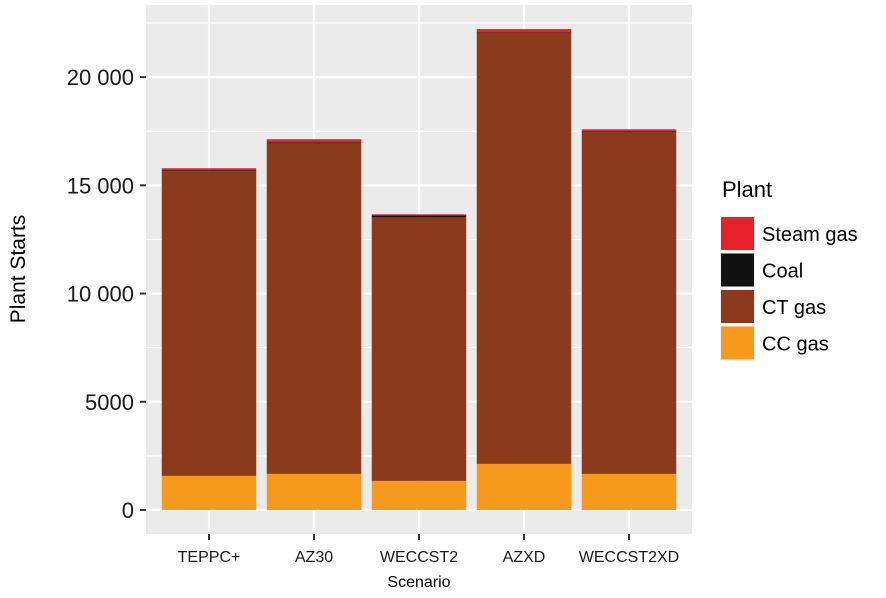  What do you see at coordinates (209, 557) in the screenshot?
I see `x-tick-label: TEPPC+` at bounding box center [209, 557].